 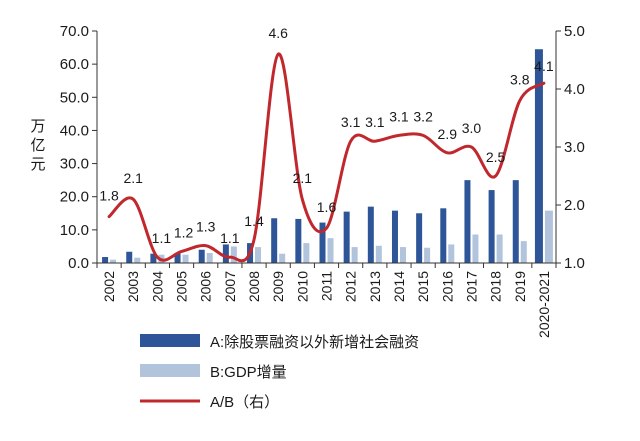 What do you see at coordinates (399, 116) in the screenshot?
I see `data-label-2014: 3.1` at bounding box center [399, 116].